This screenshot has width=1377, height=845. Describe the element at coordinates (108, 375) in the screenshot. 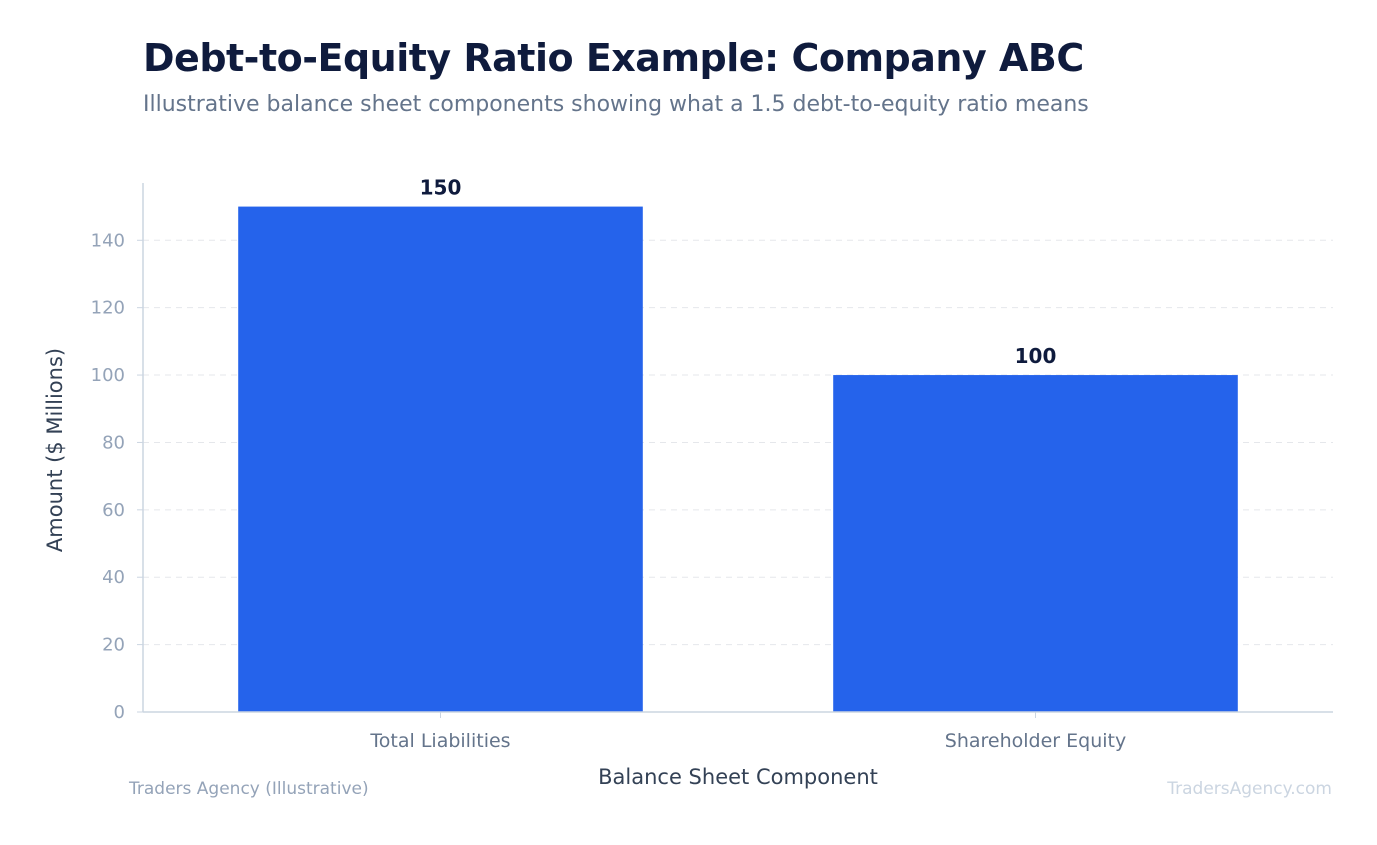

I see `y-tick-label: 100` at that location.